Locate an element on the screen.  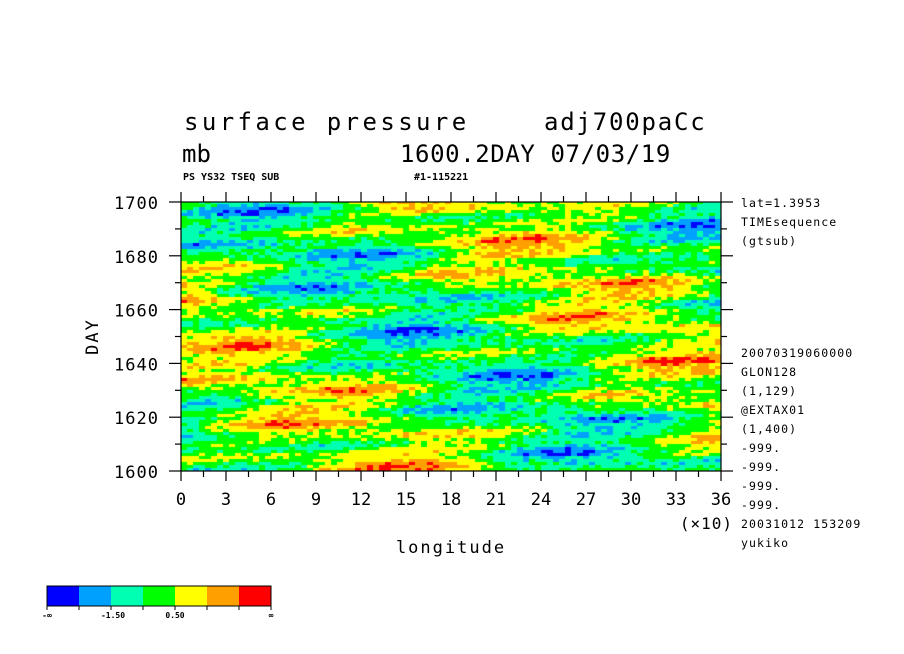
x-tick-label: 33 is located at coordinates (676, 500).